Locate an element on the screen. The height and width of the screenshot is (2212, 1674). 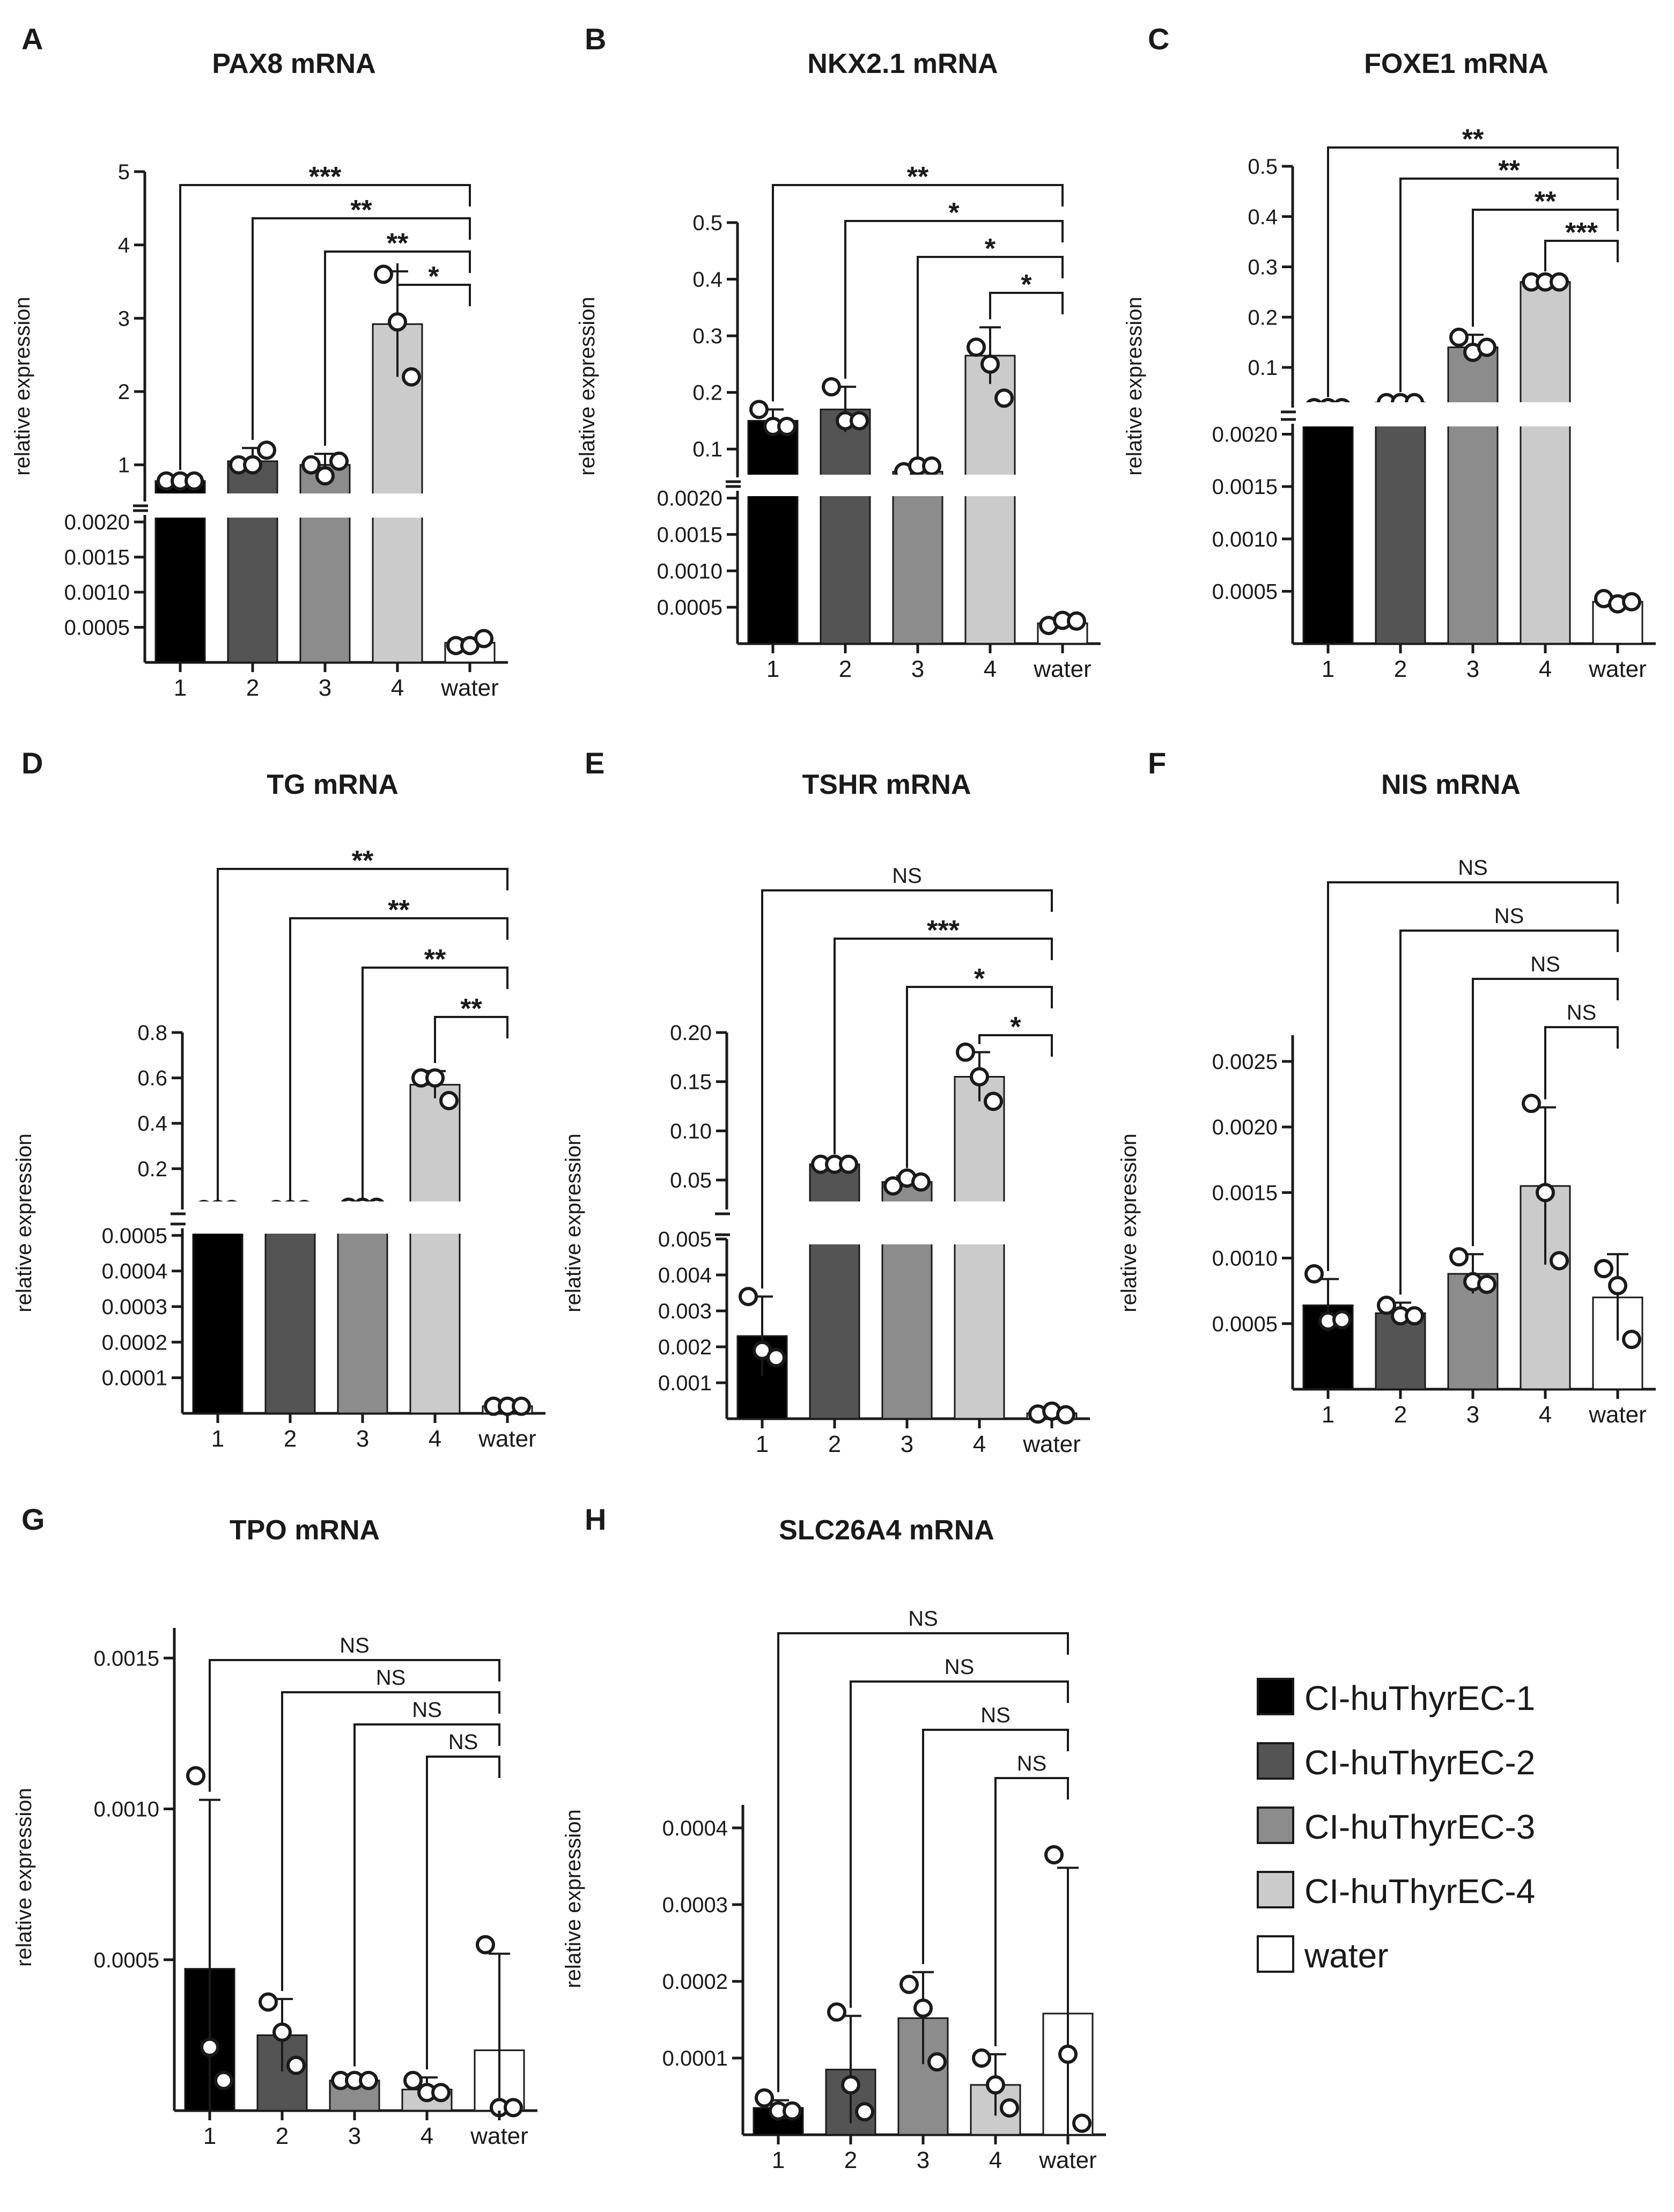
axis-break-gap is located at coordinates (912, 1223).